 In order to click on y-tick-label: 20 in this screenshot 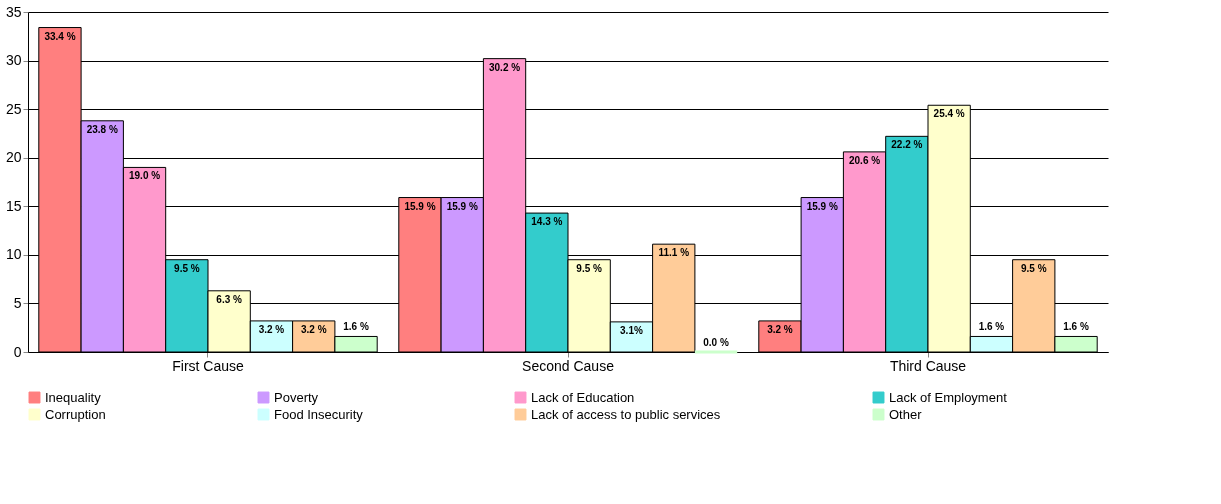, I will do `click(13, 157)`.